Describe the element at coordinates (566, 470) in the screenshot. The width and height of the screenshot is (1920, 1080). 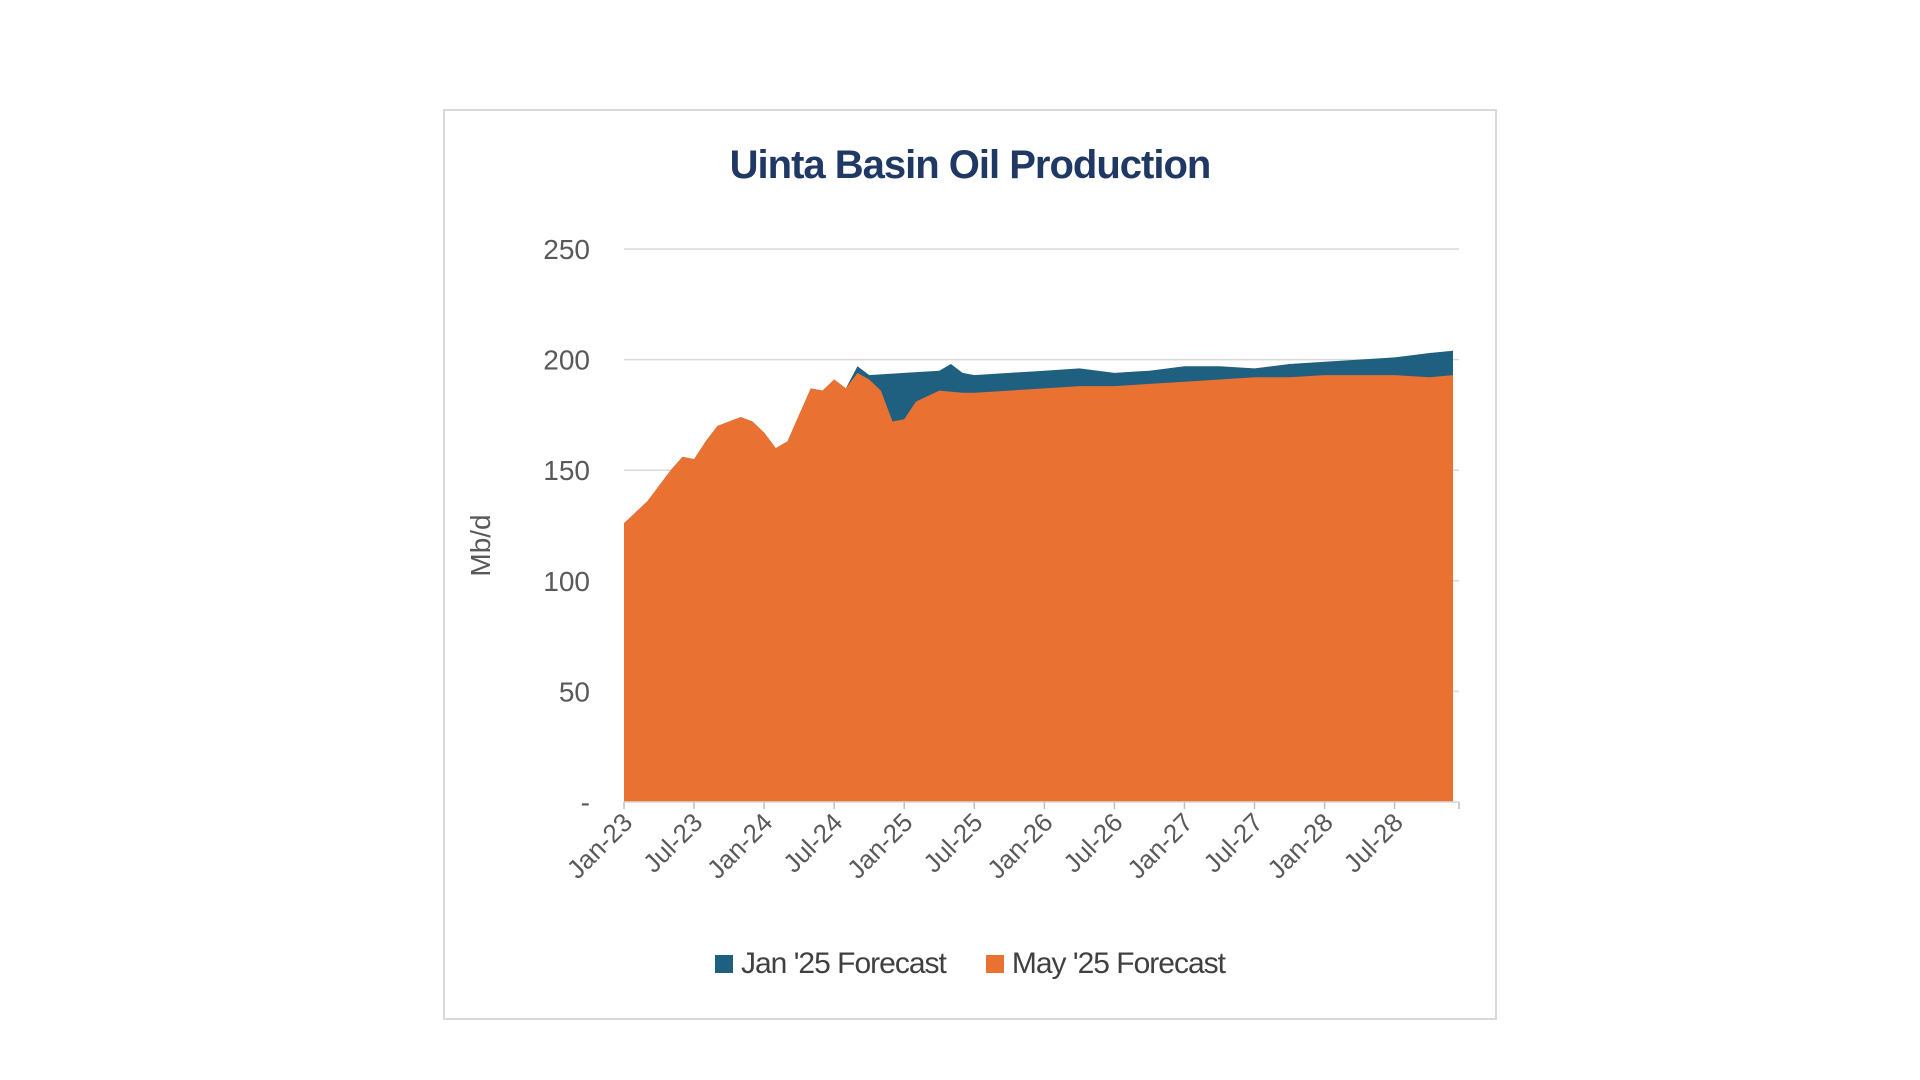
I see `y-tick-label: 150` at that location.